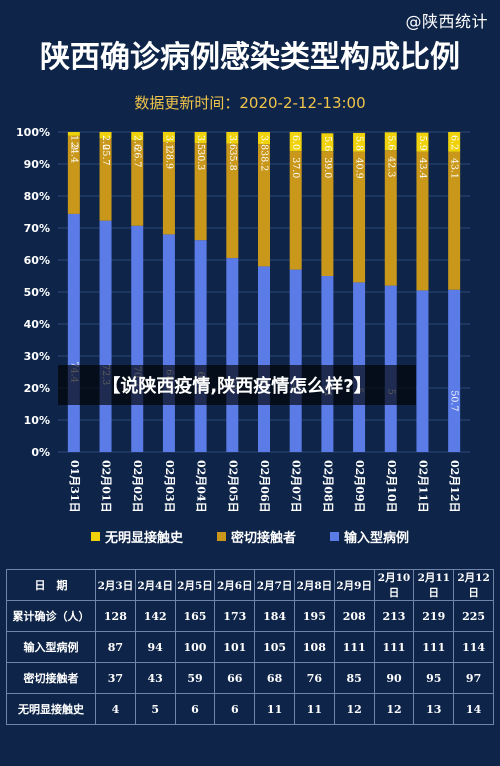 The image size is (500, 766). I want to click on bar-value-label: 5.9, so click(422, 143).